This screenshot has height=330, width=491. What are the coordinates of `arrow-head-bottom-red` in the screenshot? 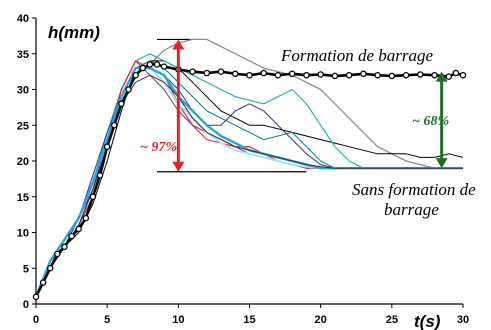 It's located at (178, 166).